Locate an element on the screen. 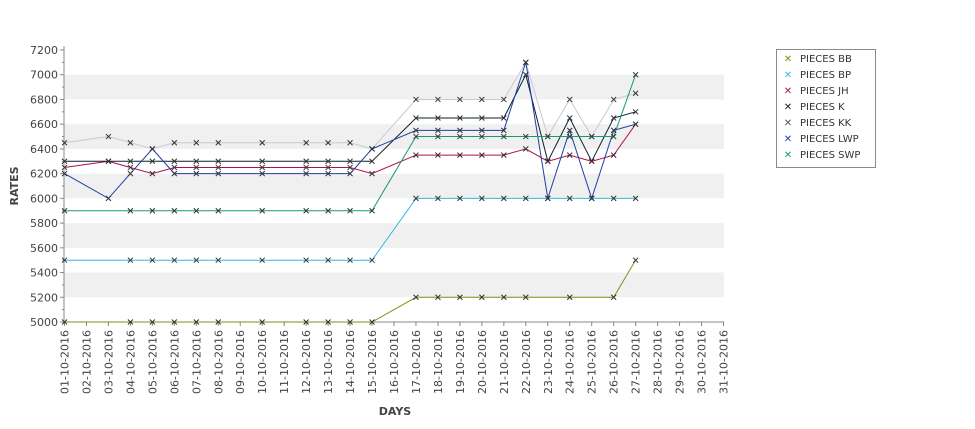 The image size is (975, 429). x-tick-label: 04-10-2016 is located at coordinates (130, 362).